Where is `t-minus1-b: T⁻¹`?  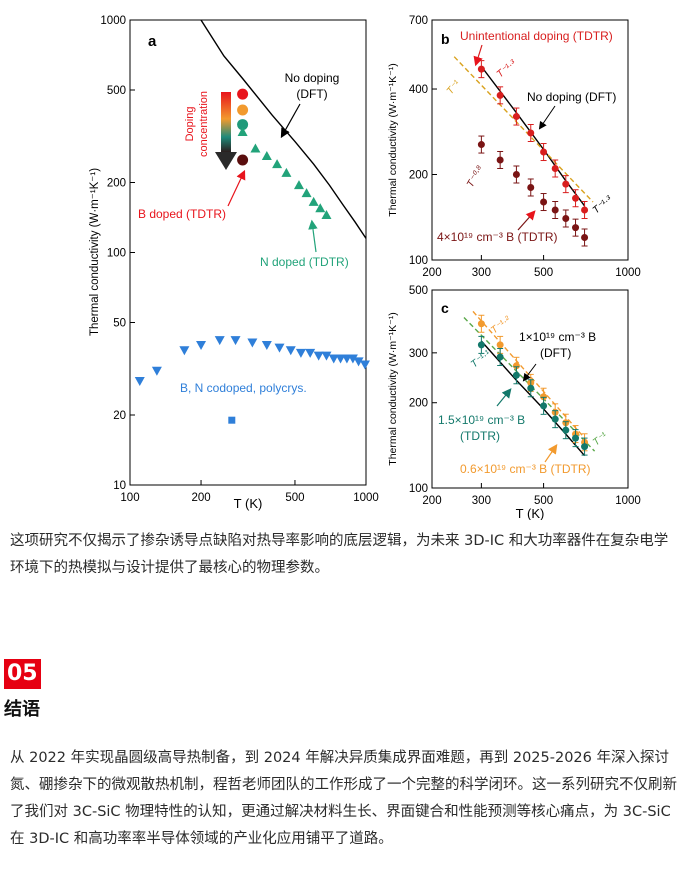
t-minus1-b: T⁻¹ is located at coordinates (454, 87).